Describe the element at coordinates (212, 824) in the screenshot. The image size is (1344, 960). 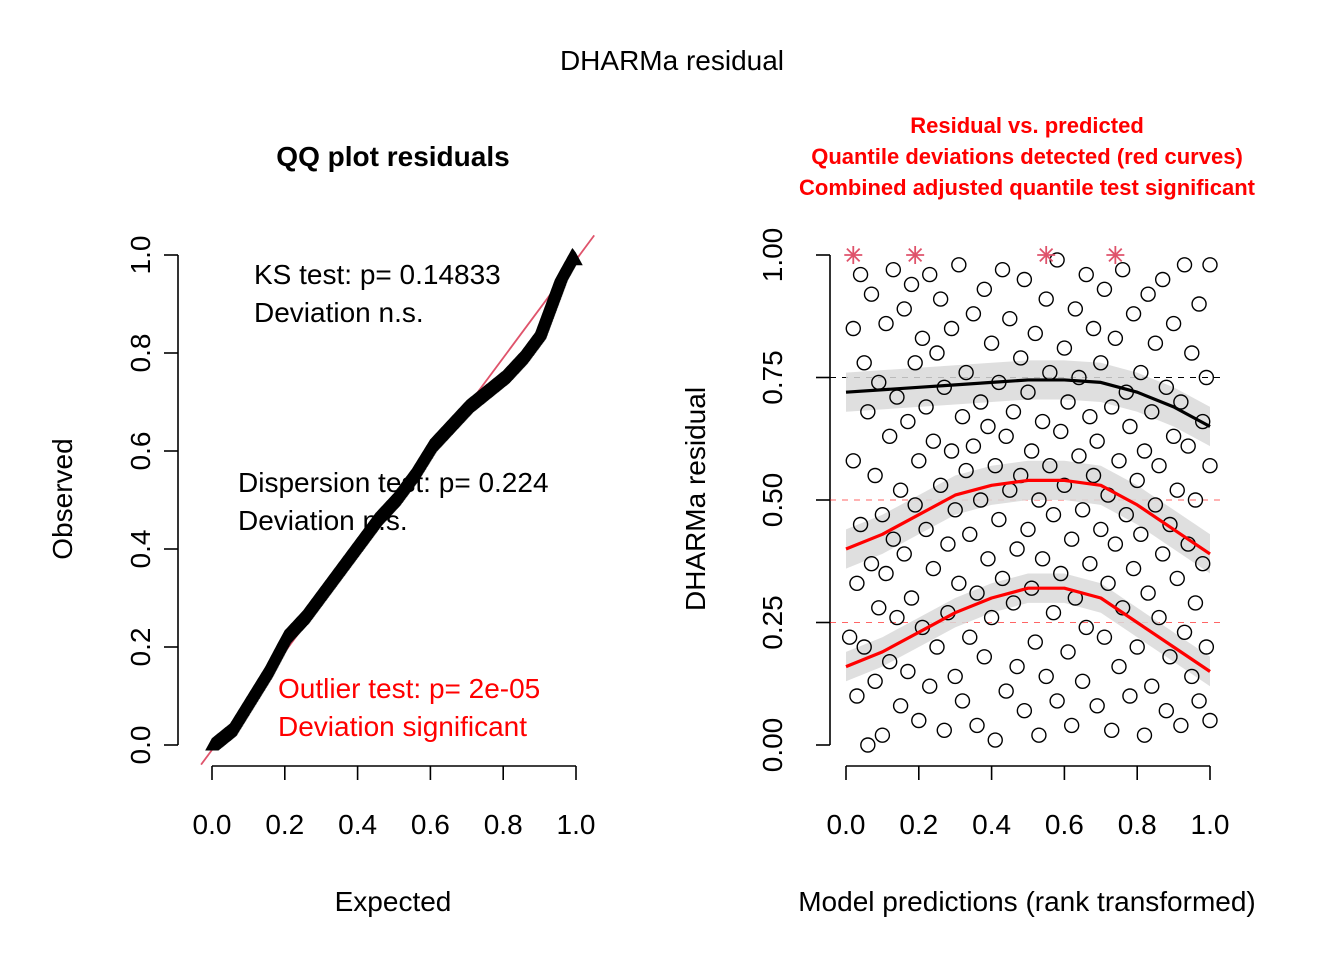
I see `qq-x-tick-label: 0.0` at that location.